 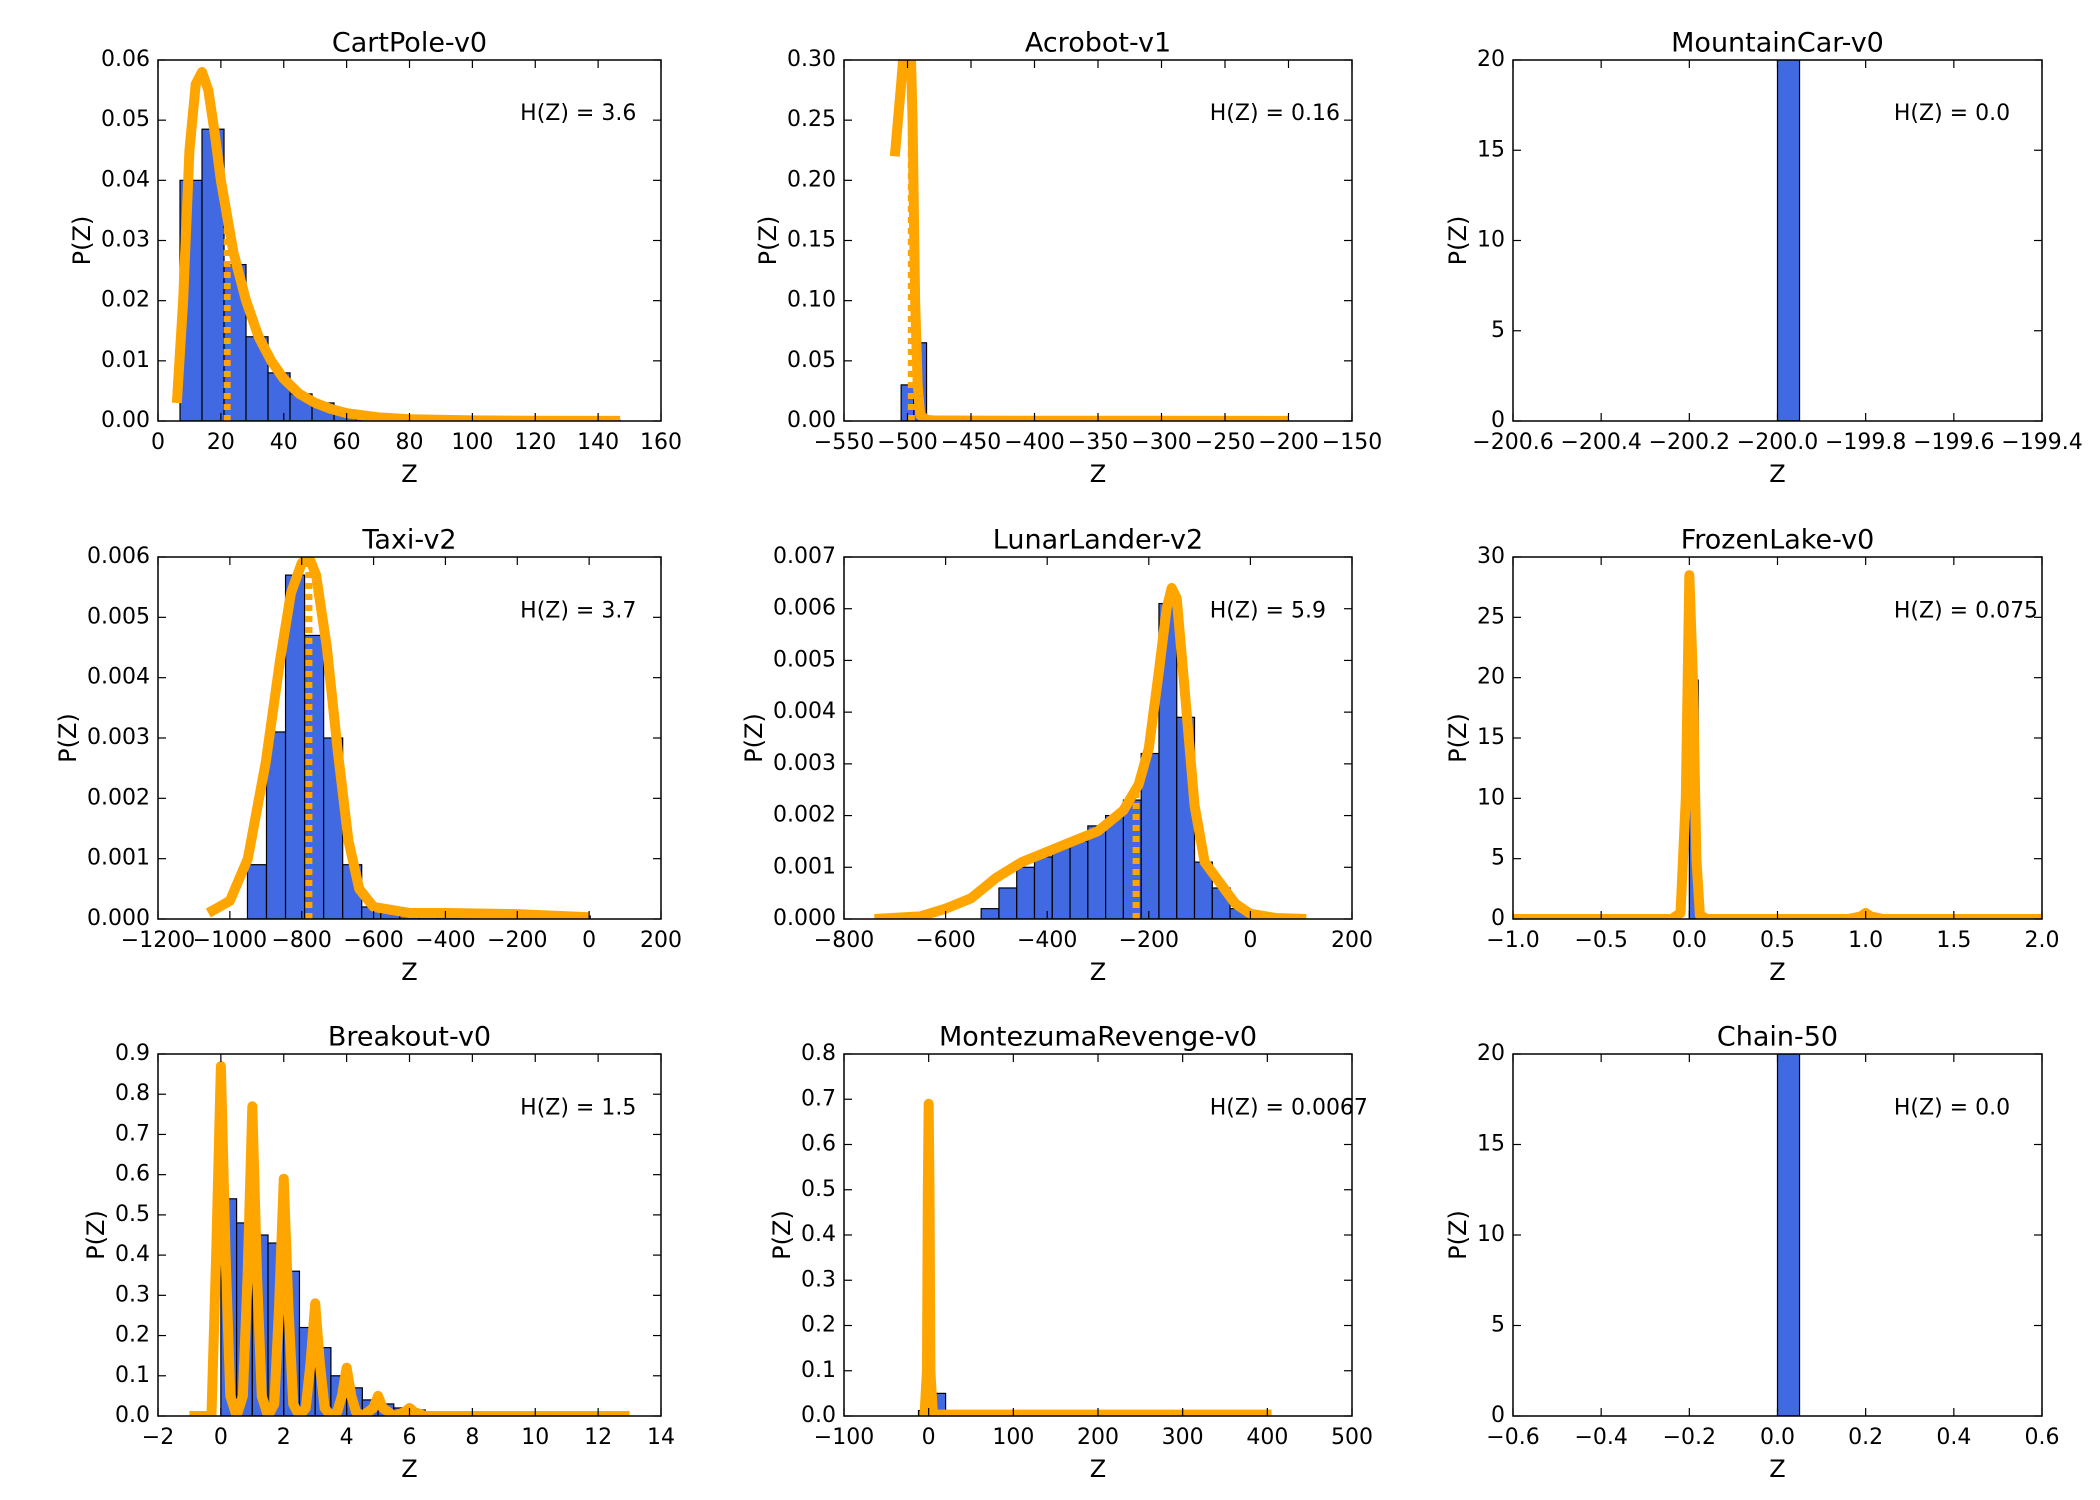 I want to click on y-tick-label: 0.3, so click(x=818, y=1279).